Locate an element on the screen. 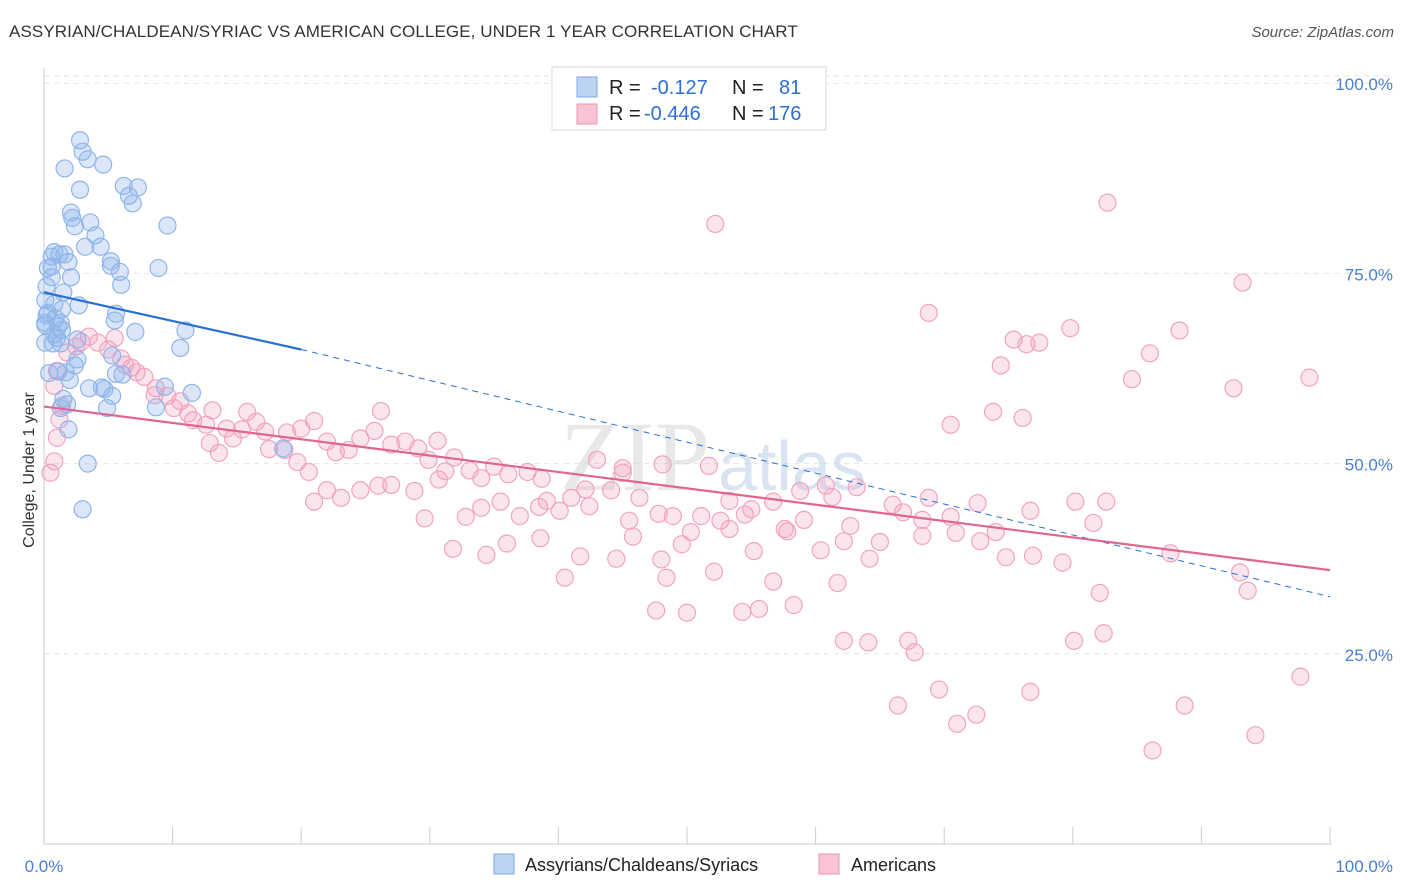  legend-r-value-2: -0.446 is located at coordinates (672, 114).